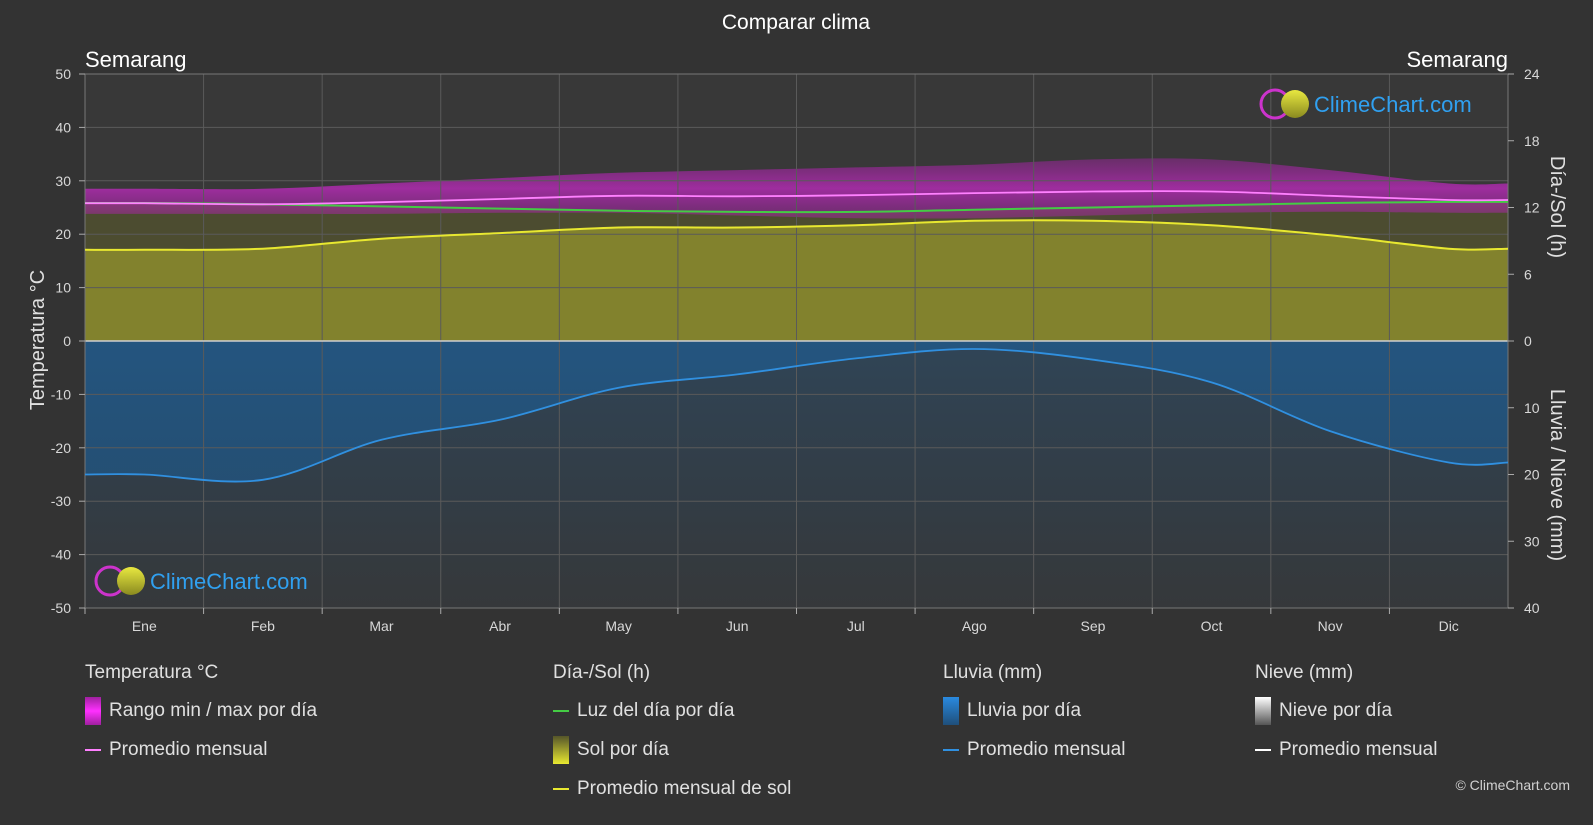 Image resolution: width=1593 pixels, height=825 pixels. I want to click on location-left: Semarang, so click(136, 59).